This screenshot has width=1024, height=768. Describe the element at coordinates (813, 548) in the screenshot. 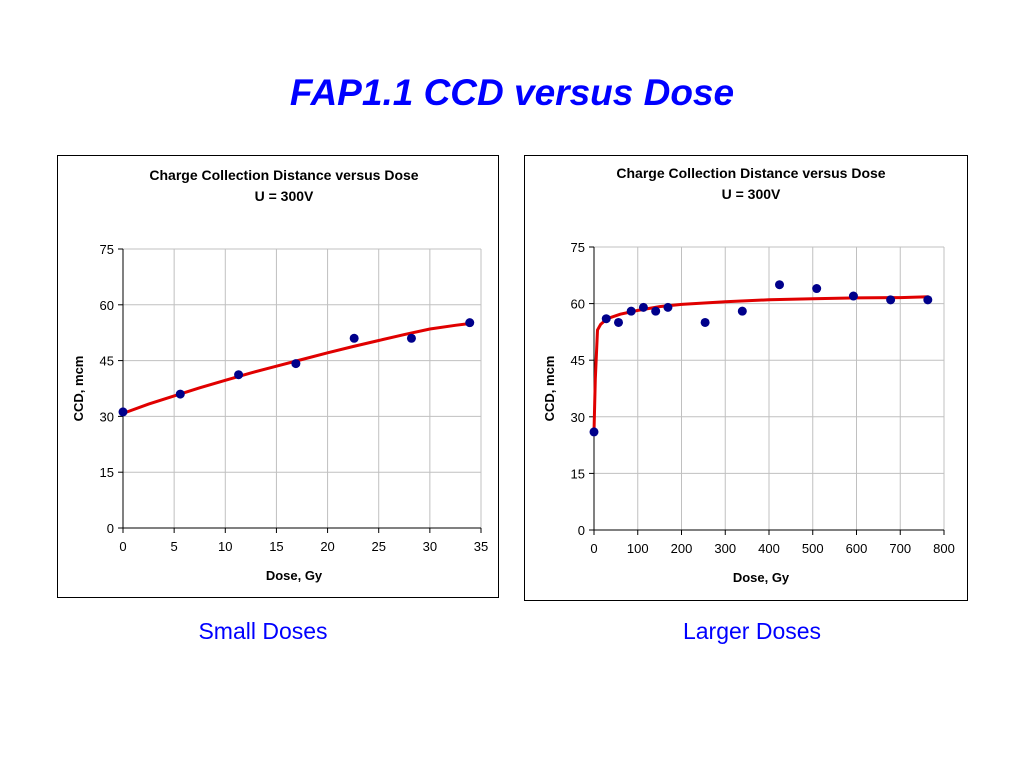

I see `x-tick-label: 500` at that location.